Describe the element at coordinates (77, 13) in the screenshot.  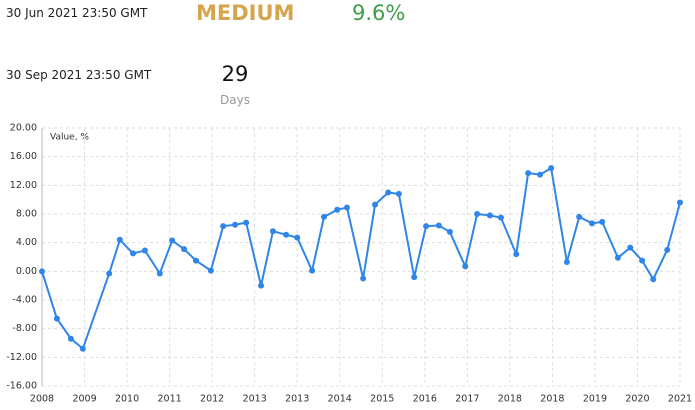
I see `start-date: 30 Jun 2021 23:50 GMT` at that location.